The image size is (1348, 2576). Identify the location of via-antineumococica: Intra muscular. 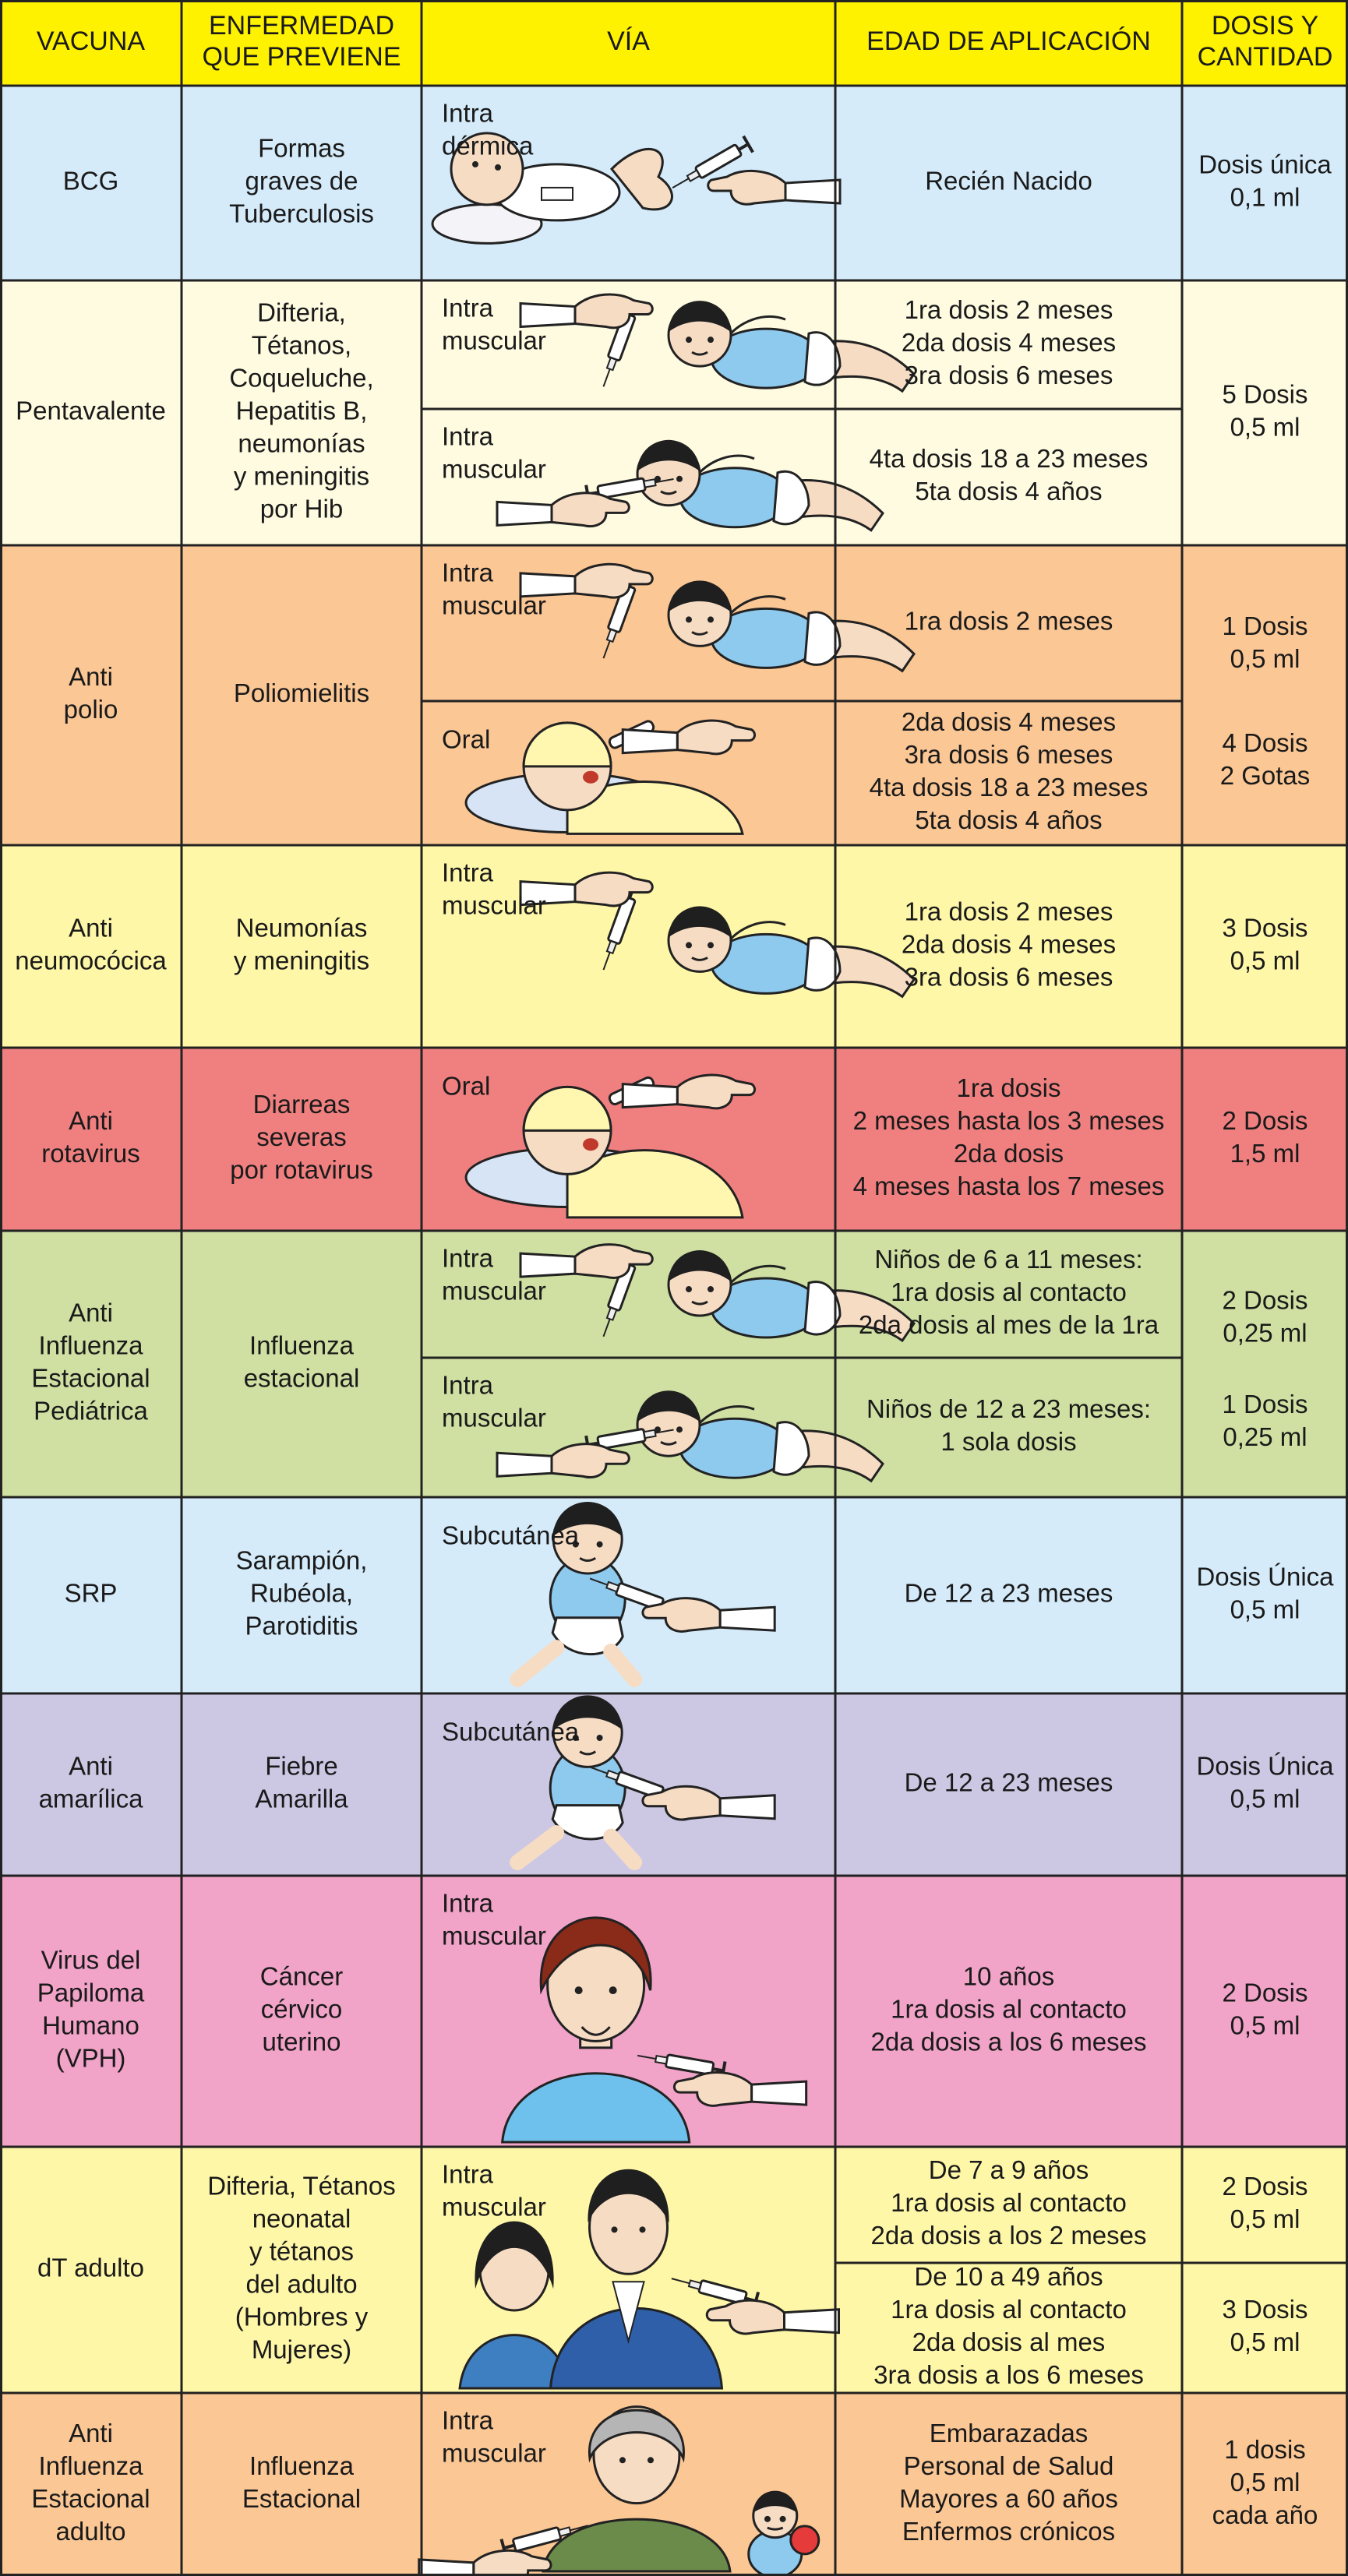
(494, 889).